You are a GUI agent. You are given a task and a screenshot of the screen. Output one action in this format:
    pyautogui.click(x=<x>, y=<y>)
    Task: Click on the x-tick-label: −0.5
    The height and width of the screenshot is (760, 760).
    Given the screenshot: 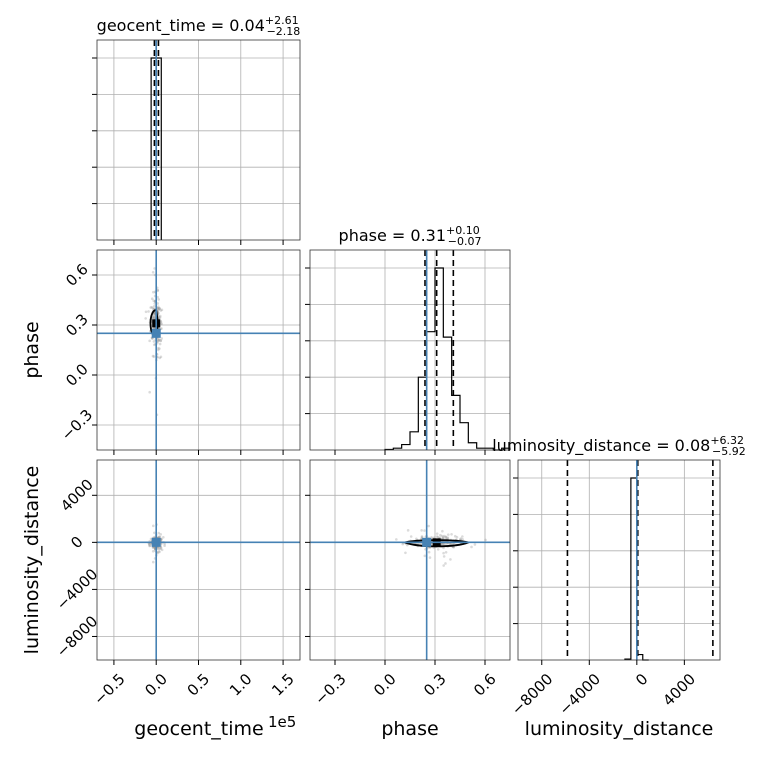 What is the action you would take?
    pyautogui.click(x=109, y=689)
    